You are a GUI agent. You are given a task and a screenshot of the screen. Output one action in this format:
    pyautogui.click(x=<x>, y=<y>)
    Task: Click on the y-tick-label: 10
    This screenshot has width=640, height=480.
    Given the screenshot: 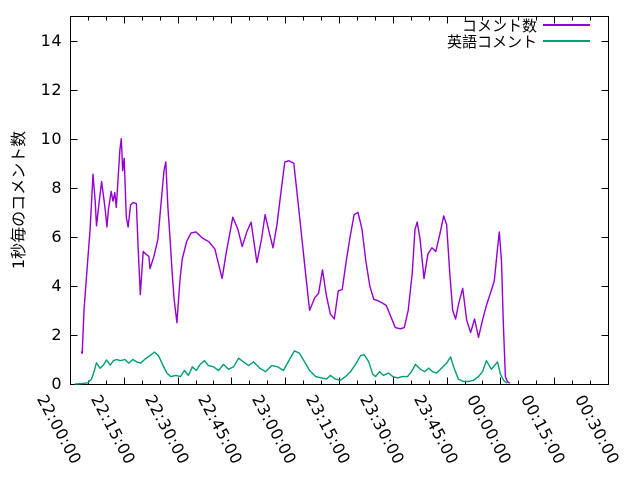 What is the action you would take?
    pyautogui.click(x=51, y=138)
    